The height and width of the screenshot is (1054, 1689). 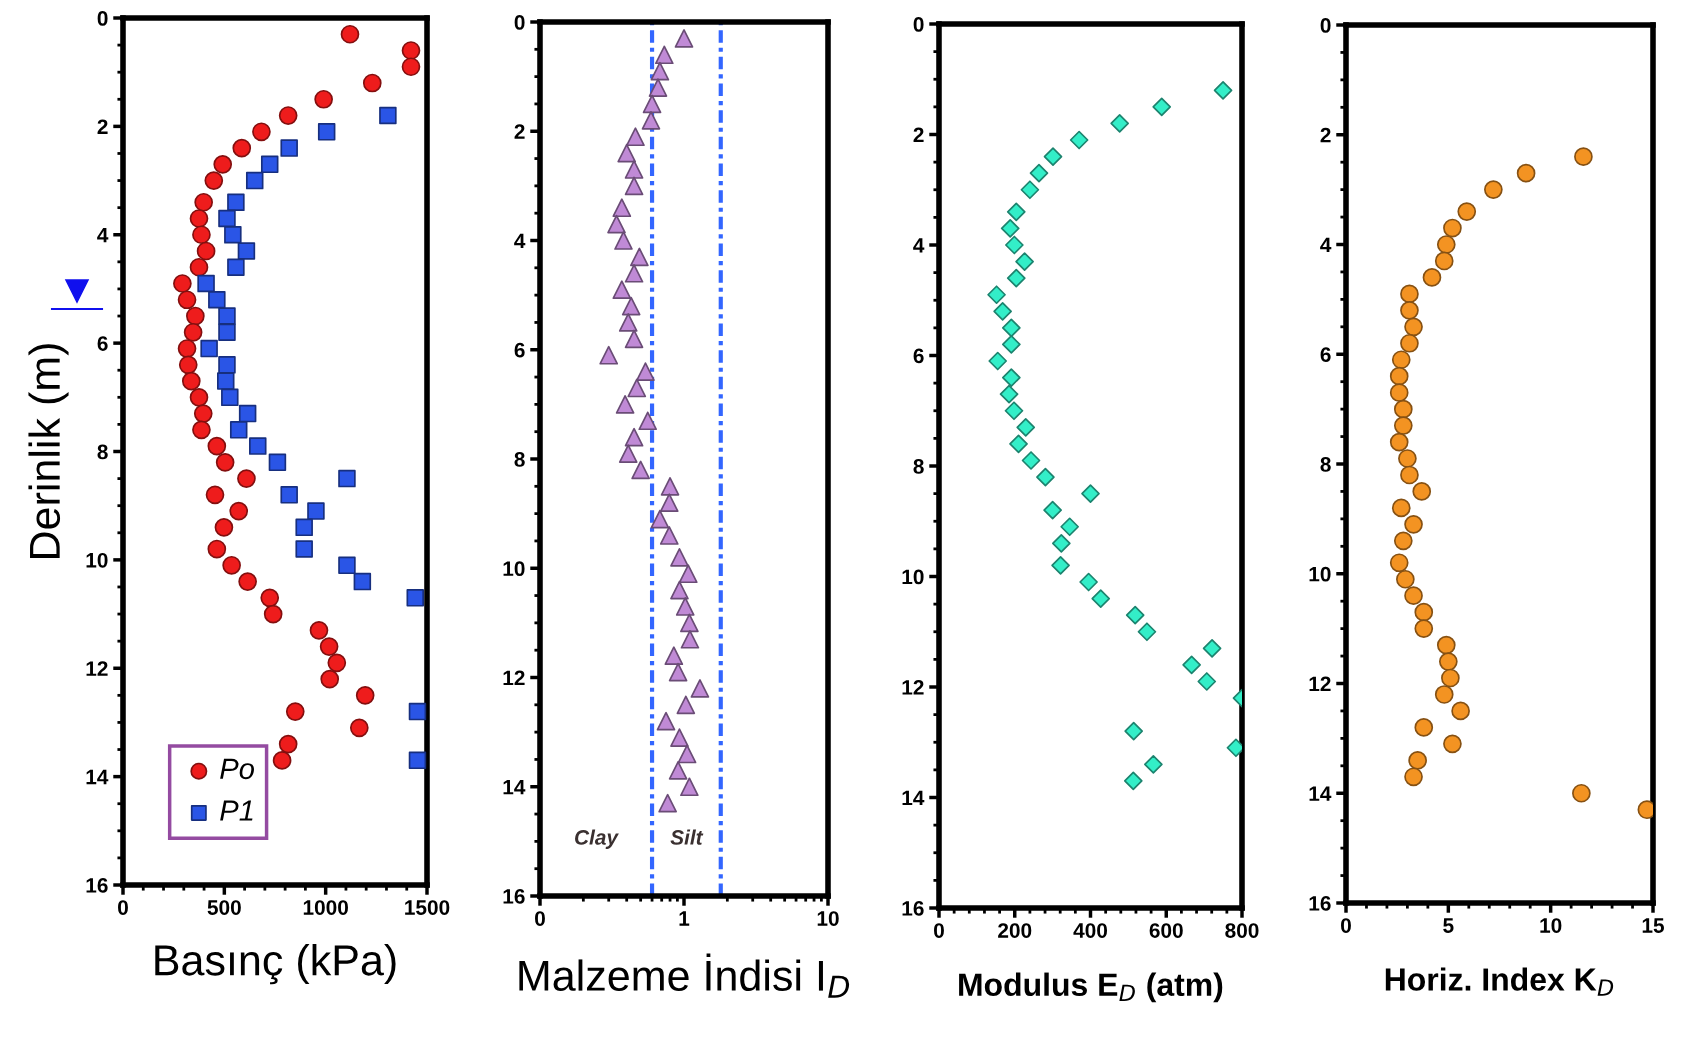 What do you see at coordinates (597, 839) in the screenshot?
I see `annotation: Clay` at bounding box center [597, 839].